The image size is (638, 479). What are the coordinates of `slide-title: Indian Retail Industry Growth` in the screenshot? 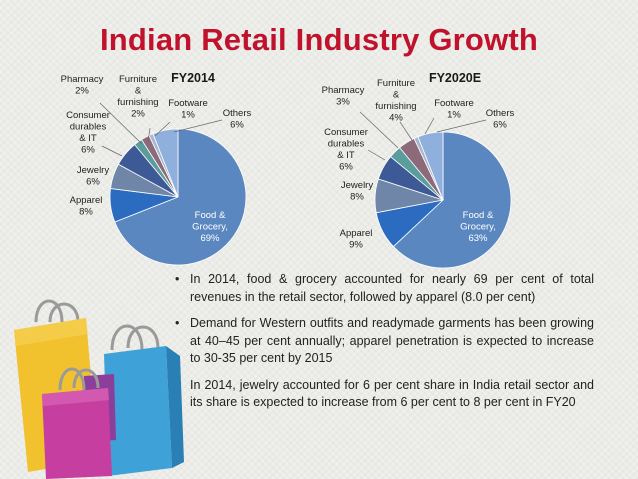 It's located at (319, 39).